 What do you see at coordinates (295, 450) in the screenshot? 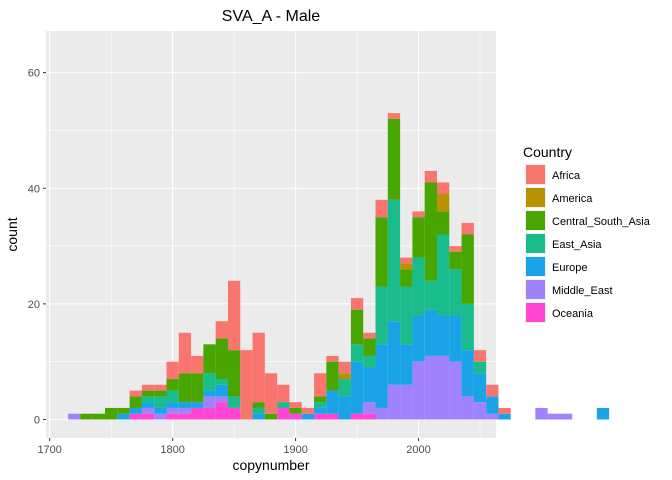
I see `x-tick-label: 1900` at bounding box center [295, 450].